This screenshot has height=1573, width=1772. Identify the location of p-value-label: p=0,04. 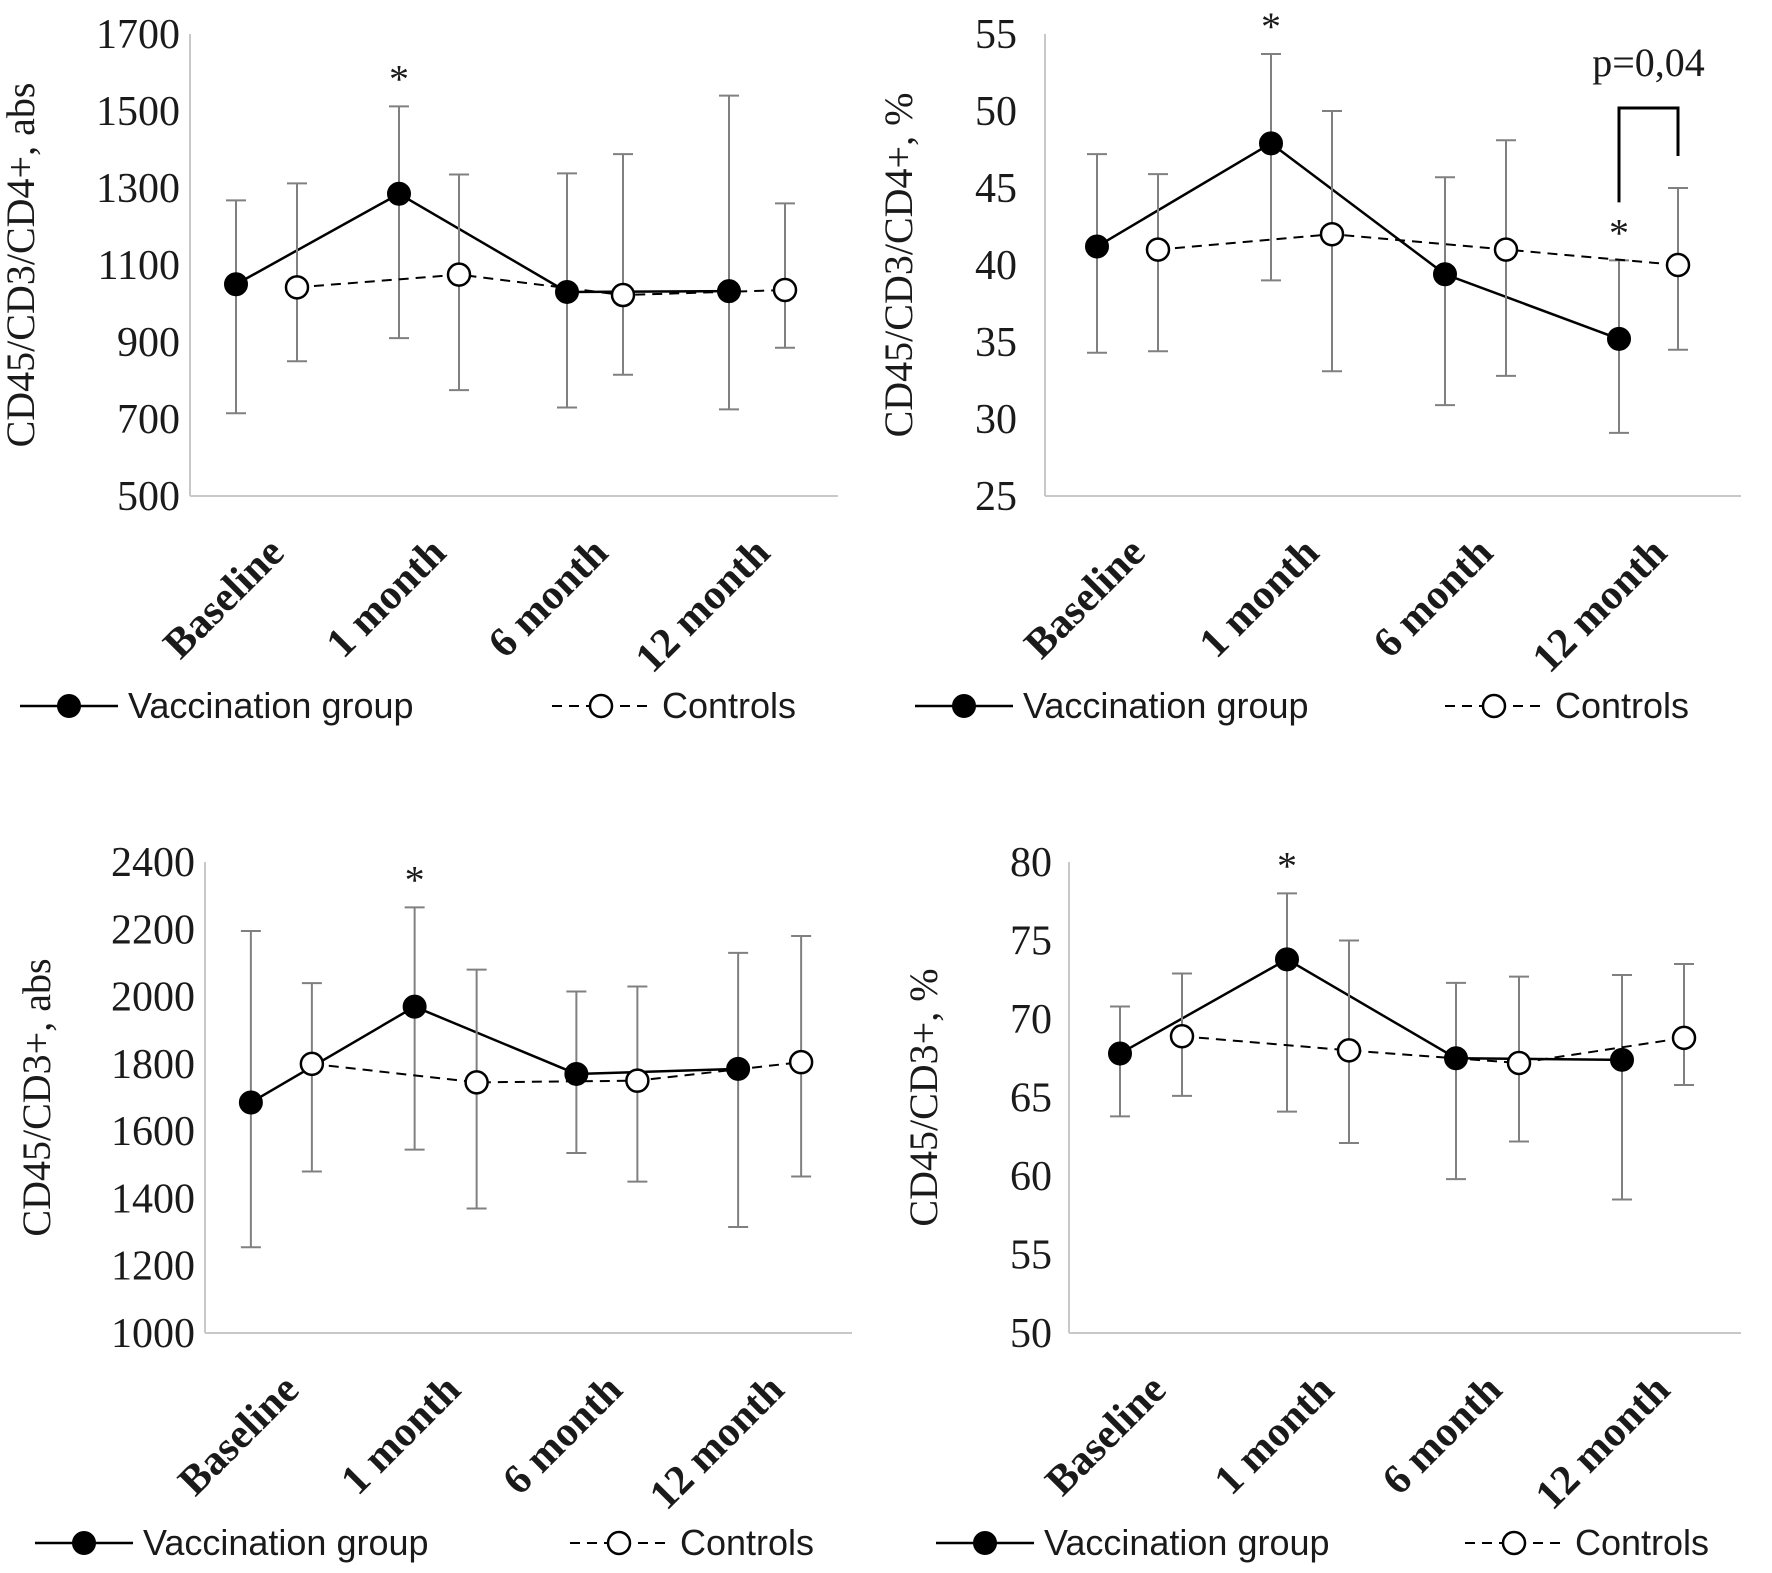
(1648, 62).